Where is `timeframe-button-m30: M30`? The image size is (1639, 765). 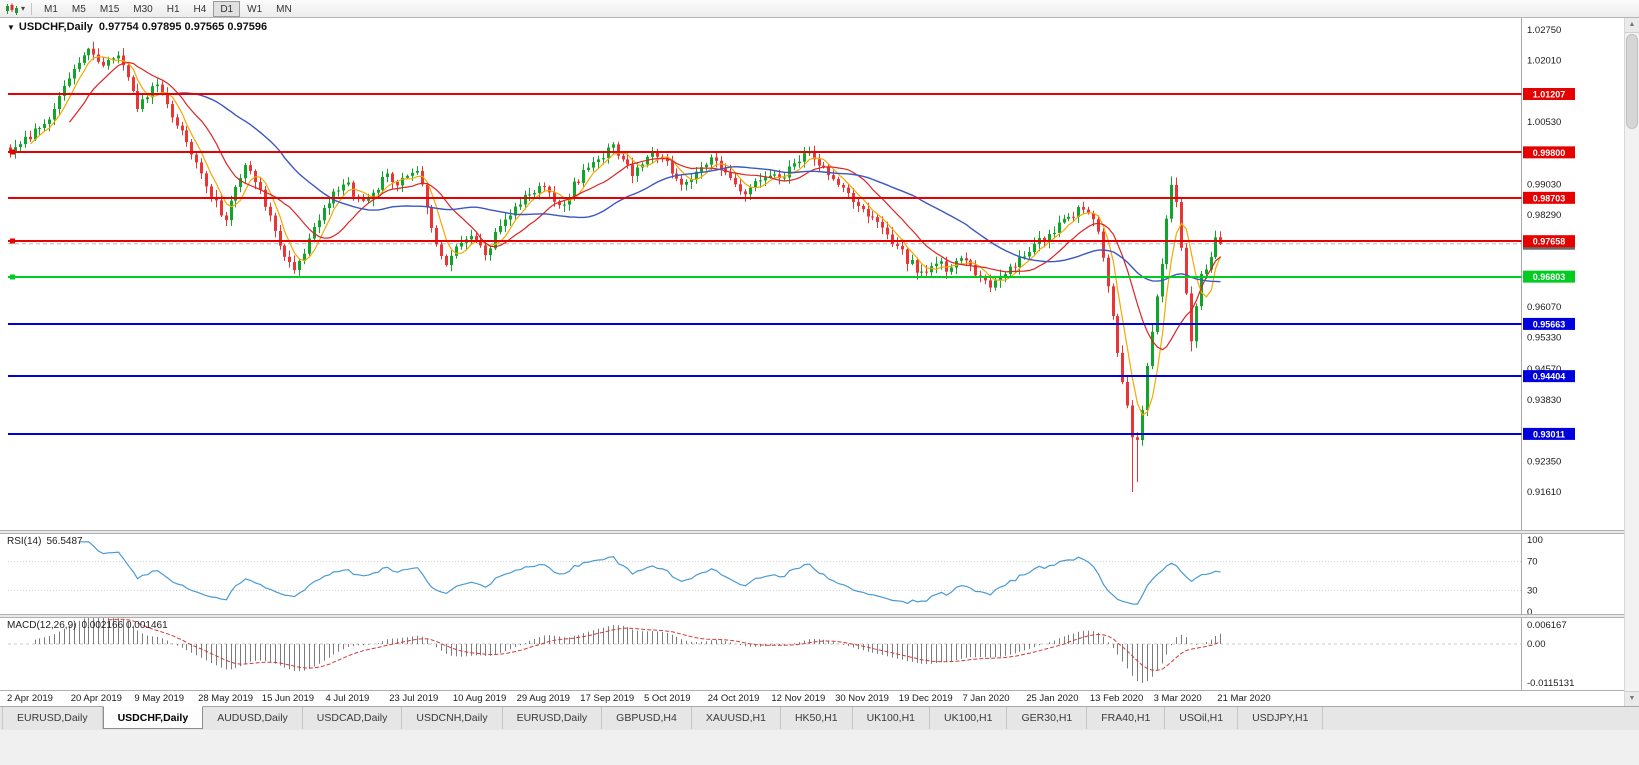 timeframe-button-m30: M30 is located at coordinates (143, 9).